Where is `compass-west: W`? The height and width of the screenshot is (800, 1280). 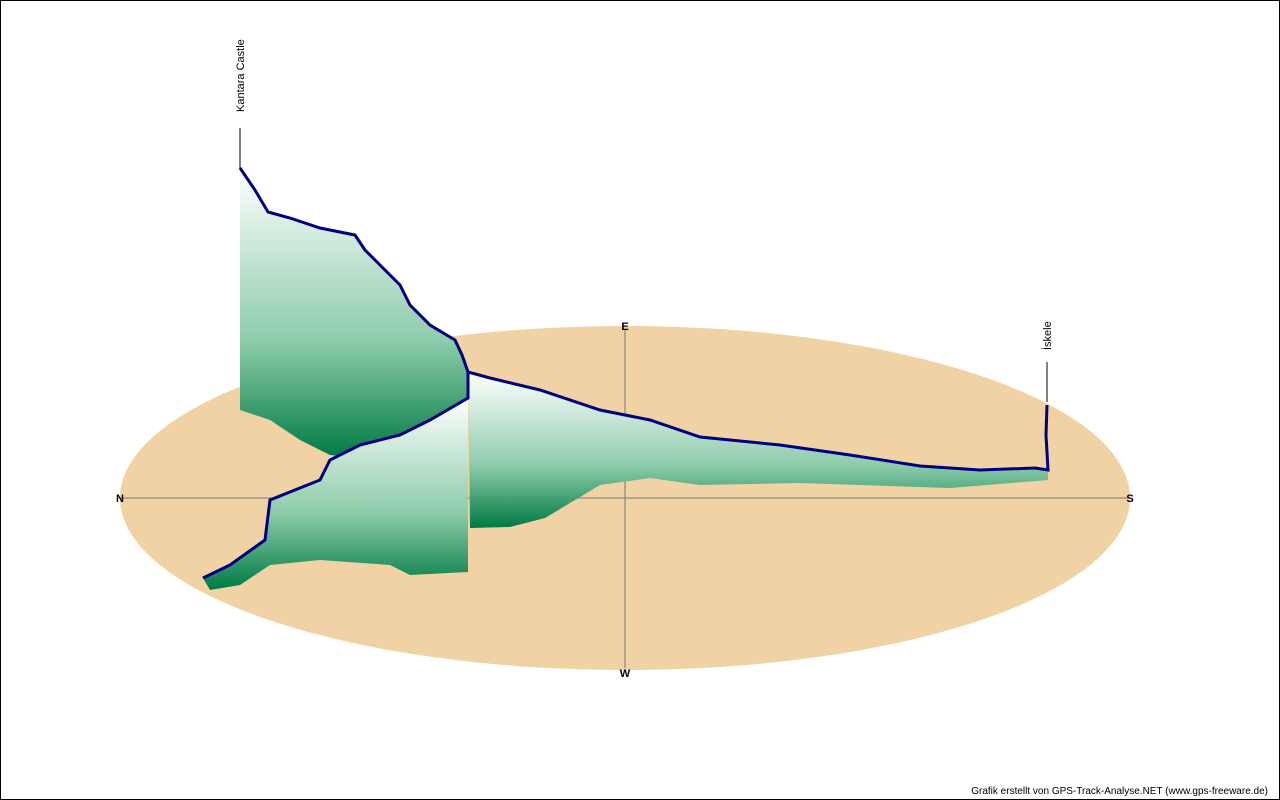 compass-west: W is located at coordinates (625, 674).